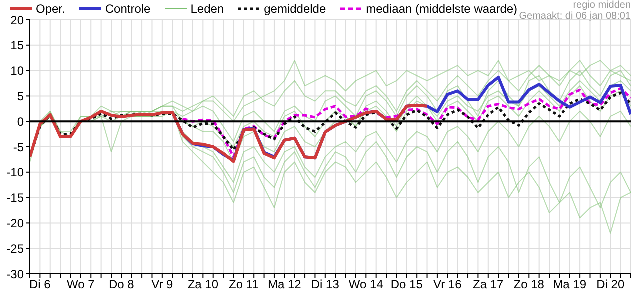 The image size is (635, 300). Describe the element at coordinates (285, 285) in the screenshot. I see `x-tick-label: Ma 12` at that location.